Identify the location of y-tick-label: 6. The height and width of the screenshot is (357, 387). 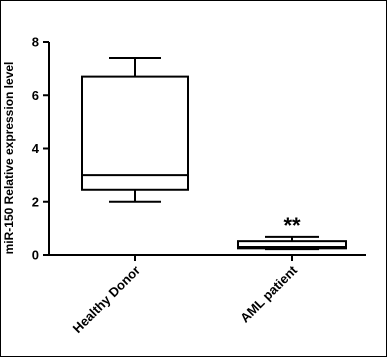
(35, 95).